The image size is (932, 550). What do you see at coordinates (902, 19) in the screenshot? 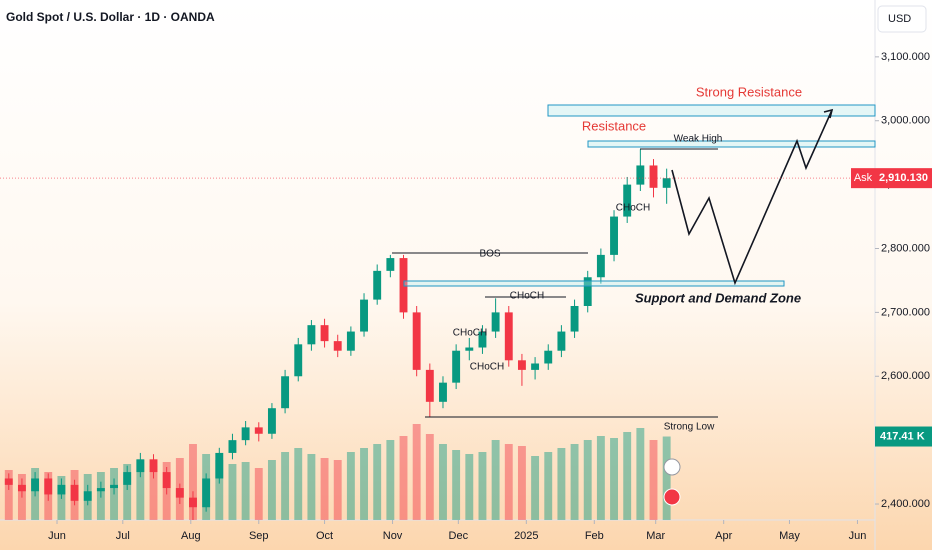
I see `currency-box` at bounding box center [902, 19].